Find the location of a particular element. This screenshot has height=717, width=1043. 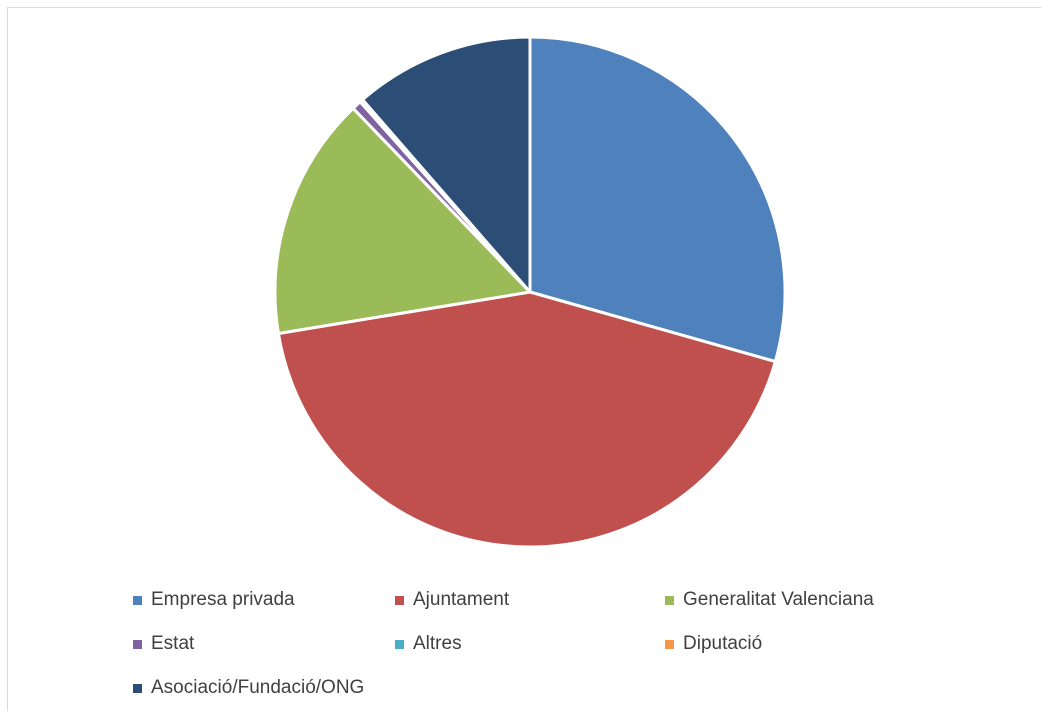

legend-label: Ajuntament is located at coordinates (461, 599).